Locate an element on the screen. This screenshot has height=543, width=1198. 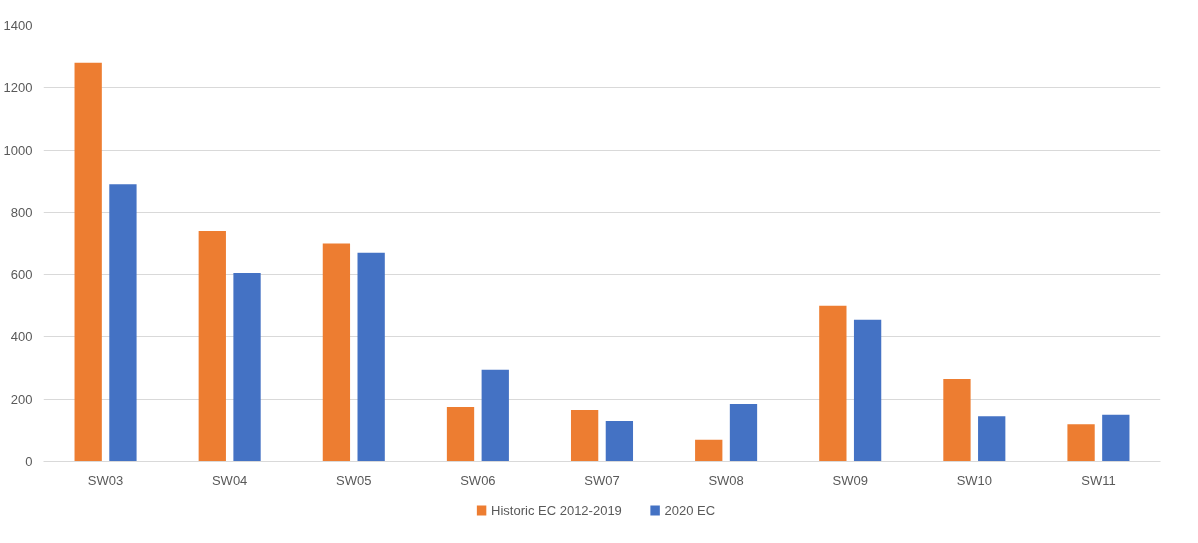
x-tick-label: SW03 is located at coordinates (105, 480).